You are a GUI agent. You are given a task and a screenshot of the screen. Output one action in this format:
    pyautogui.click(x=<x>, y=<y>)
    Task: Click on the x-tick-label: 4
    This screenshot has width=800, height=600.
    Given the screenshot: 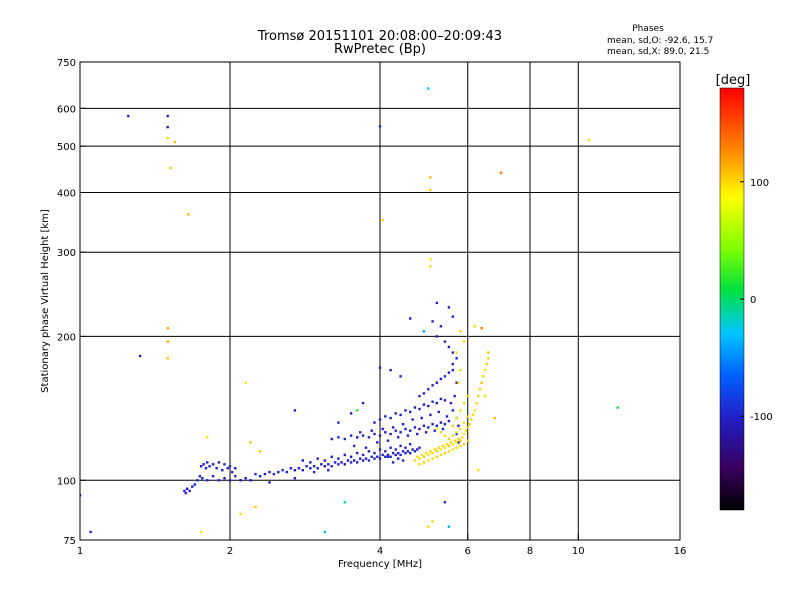 What is the action you would take?
    pyautogui.click(x=380, y=551)
    